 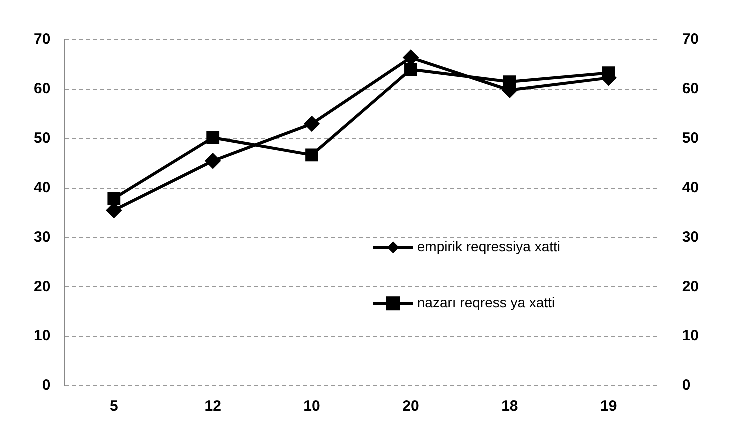 I want to click on y-tick-label: 50, so click(x=42, y=138).